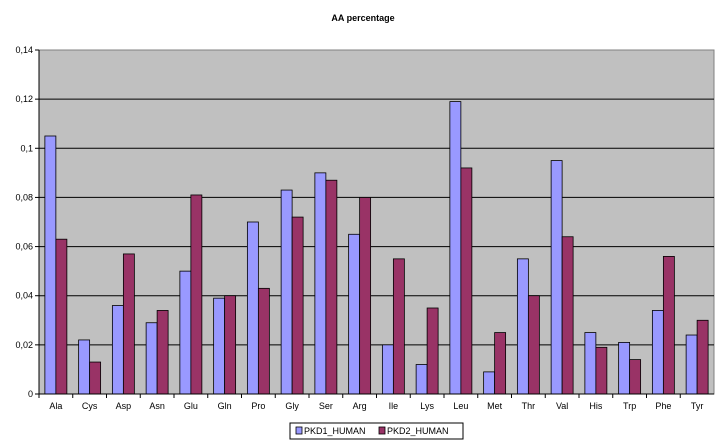  I want to click on legend-box, so click(376, 431).